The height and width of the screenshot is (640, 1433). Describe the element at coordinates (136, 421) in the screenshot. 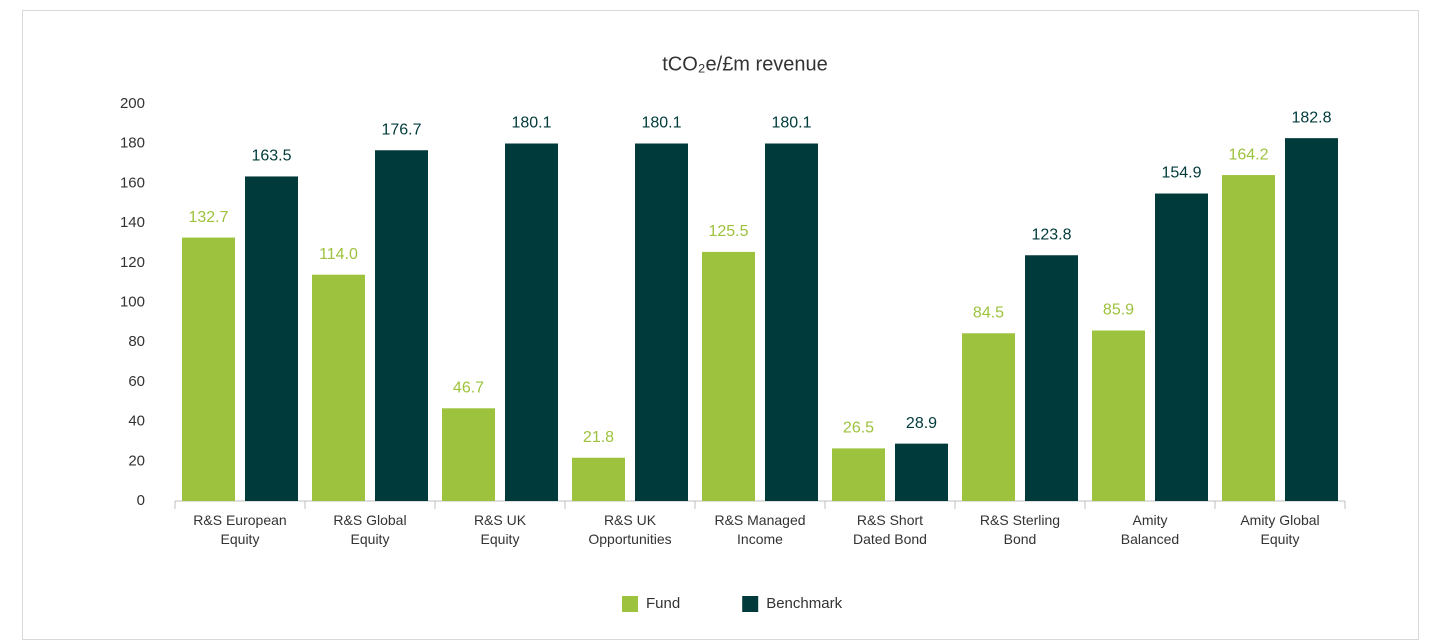

I see `y-tick-label: 40` at that location.